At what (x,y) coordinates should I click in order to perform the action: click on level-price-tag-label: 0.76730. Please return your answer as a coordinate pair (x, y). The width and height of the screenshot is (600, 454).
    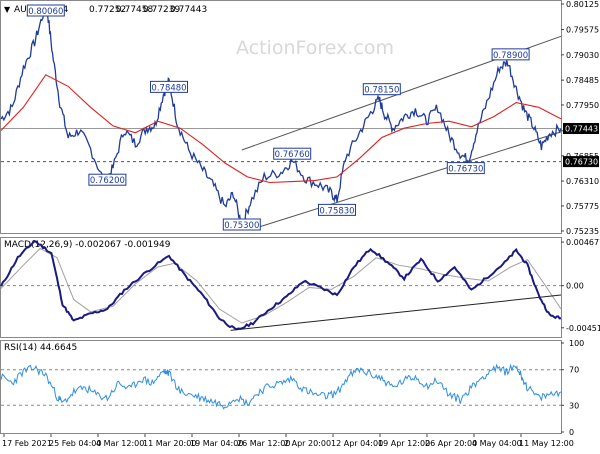
    Looking at the image, I should click on (581, 162).